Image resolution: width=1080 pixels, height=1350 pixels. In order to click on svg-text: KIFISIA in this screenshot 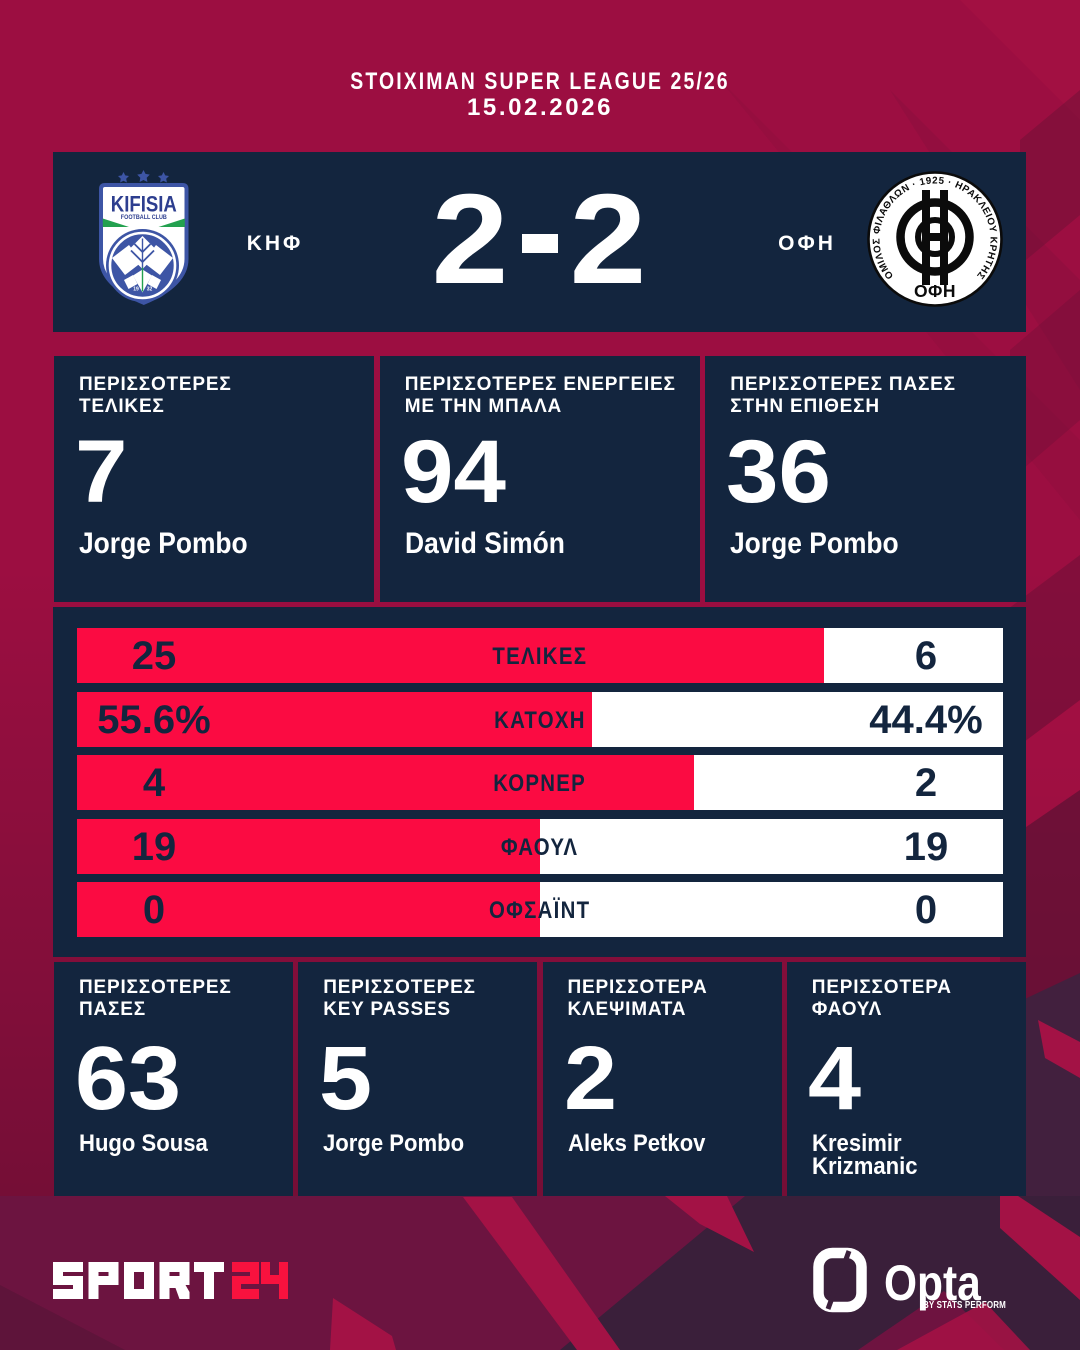, I will do `click(144, 204)`.